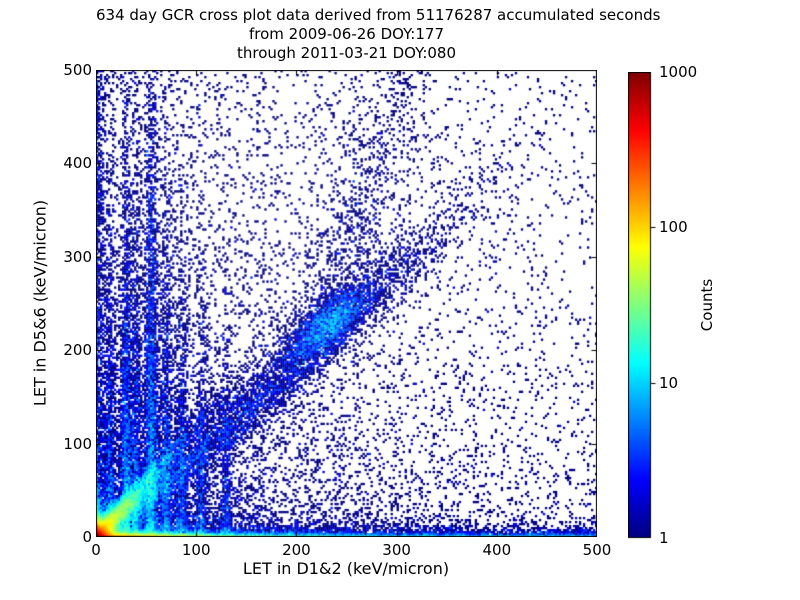 The width and height of the screenshot is (800, 600). I want to click on y-tick-label: 100, so click(77, 443).